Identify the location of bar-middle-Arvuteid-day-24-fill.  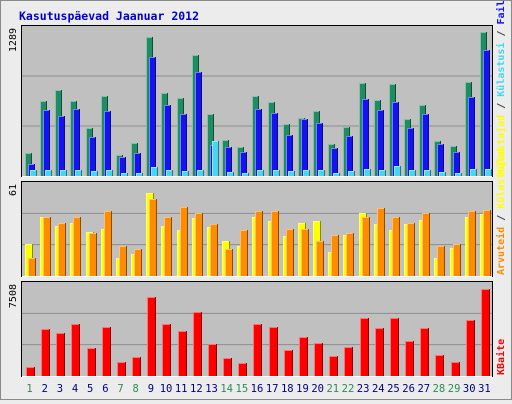
(381, 242).